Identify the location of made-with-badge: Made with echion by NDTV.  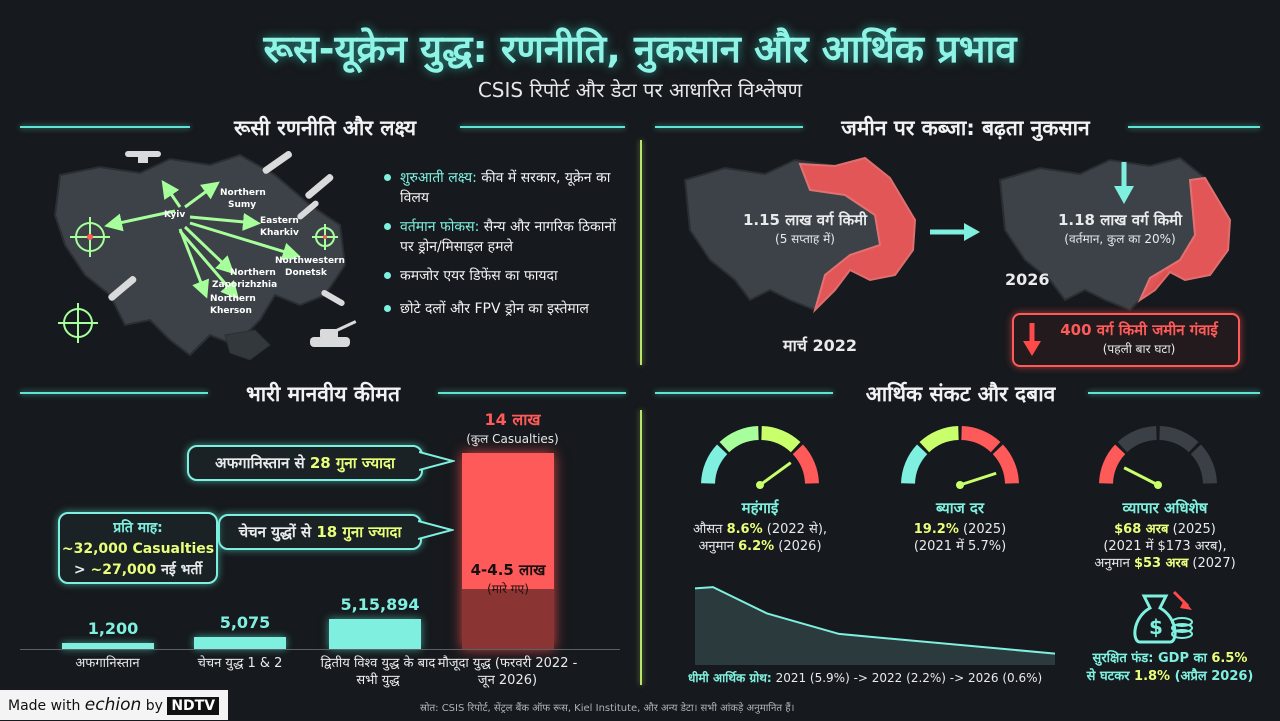
(114, 705).